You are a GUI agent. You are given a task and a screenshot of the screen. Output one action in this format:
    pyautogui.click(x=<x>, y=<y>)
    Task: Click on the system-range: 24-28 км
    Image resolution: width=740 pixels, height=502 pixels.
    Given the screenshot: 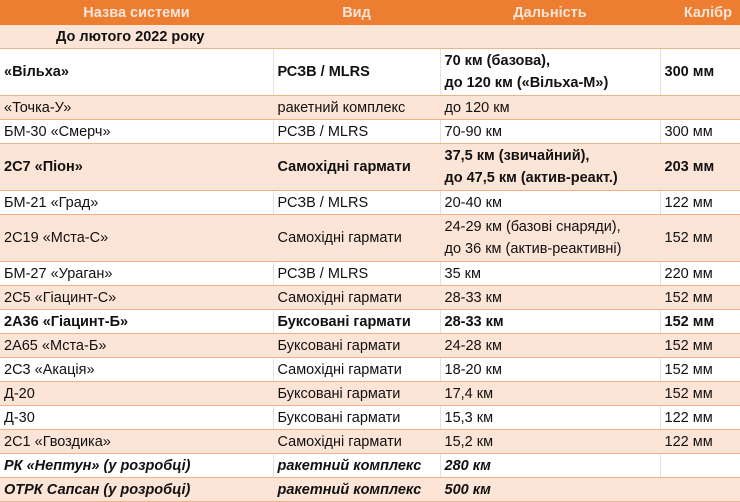 What is the action you would take?
    pyautogui.click(x=549, y=345)
    